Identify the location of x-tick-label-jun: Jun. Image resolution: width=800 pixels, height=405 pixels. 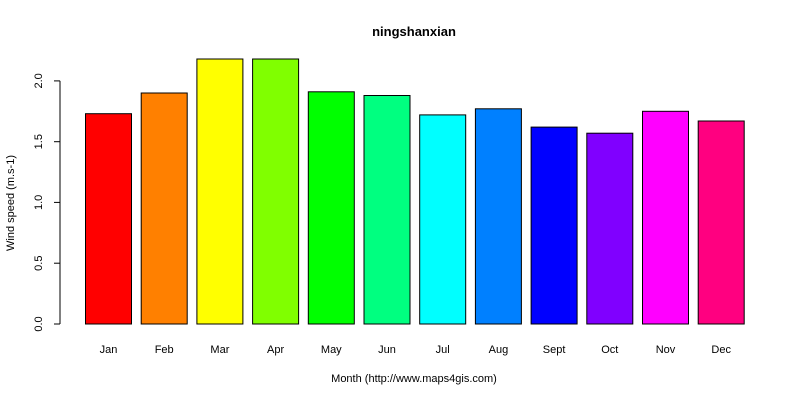
(387, 350).